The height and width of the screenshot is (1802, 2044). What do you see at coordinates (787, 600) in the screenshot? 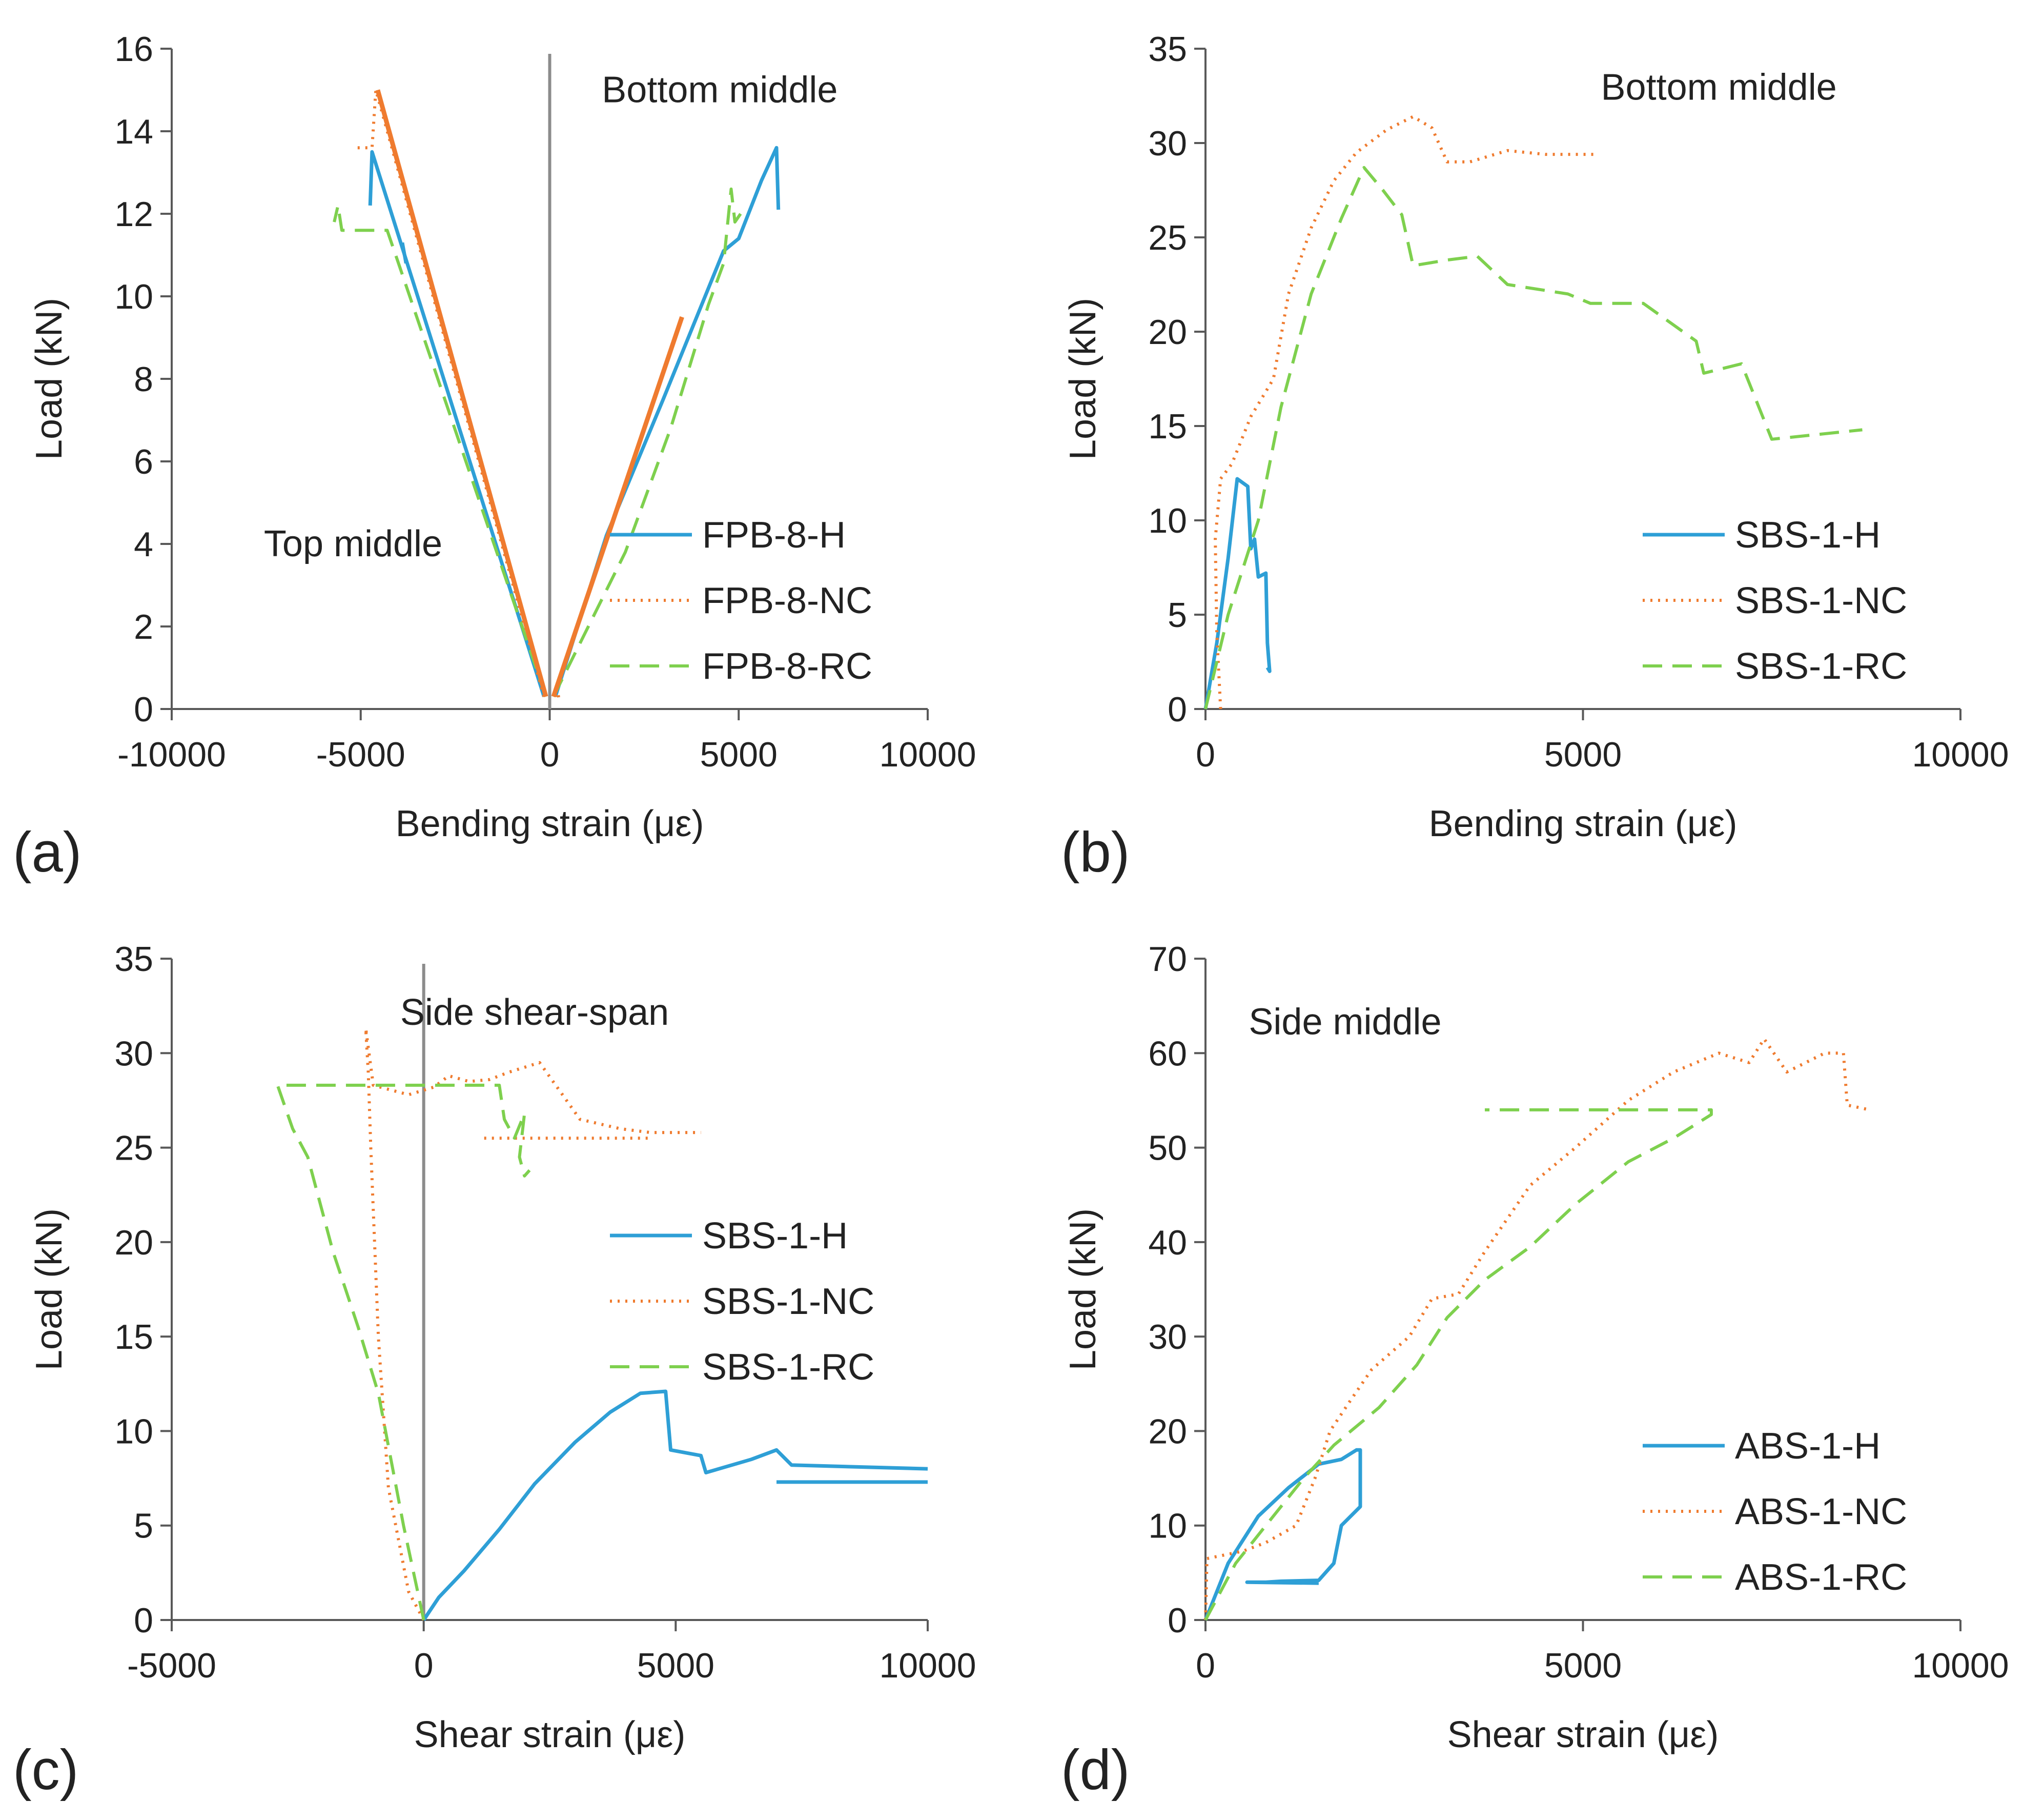
I see `legend-entry: FPB-8-NC` at bounding box center [787, 600].